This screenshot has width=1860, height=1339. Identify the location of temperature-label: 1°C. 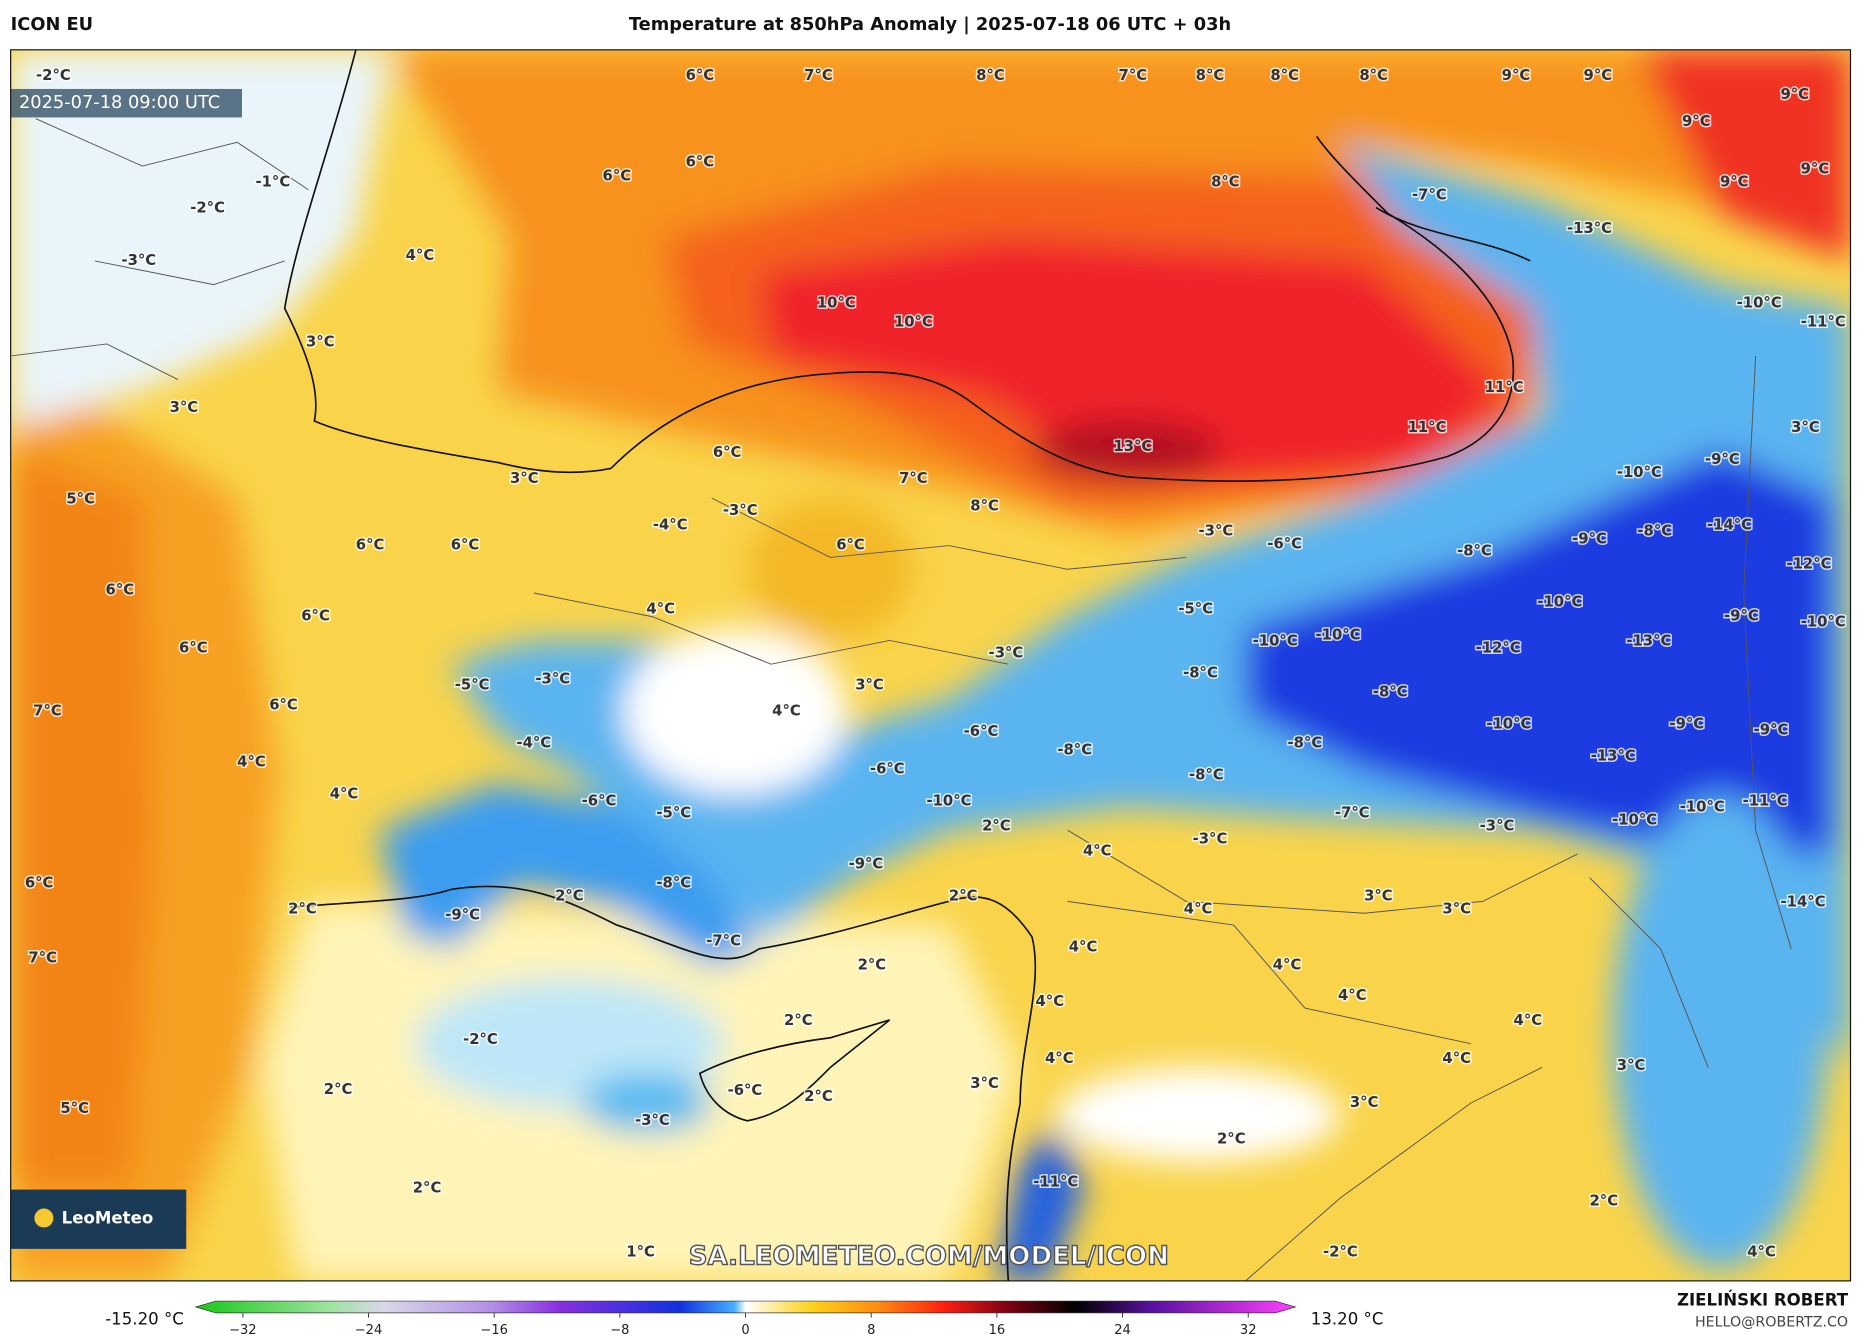
(640, 1251).